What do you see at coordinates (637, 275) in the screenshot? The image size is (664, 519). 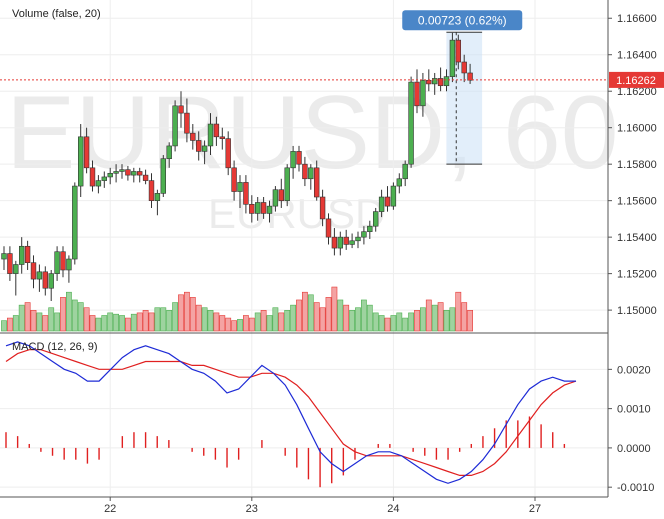 I see `price-tick-label: 1.15200` at bounding box center [637, 275].